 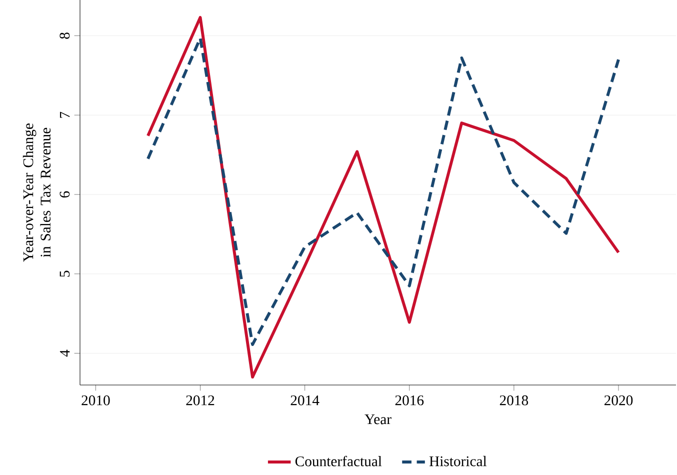 I want to click on legend-label: Historical, so click(x=458, y=461).